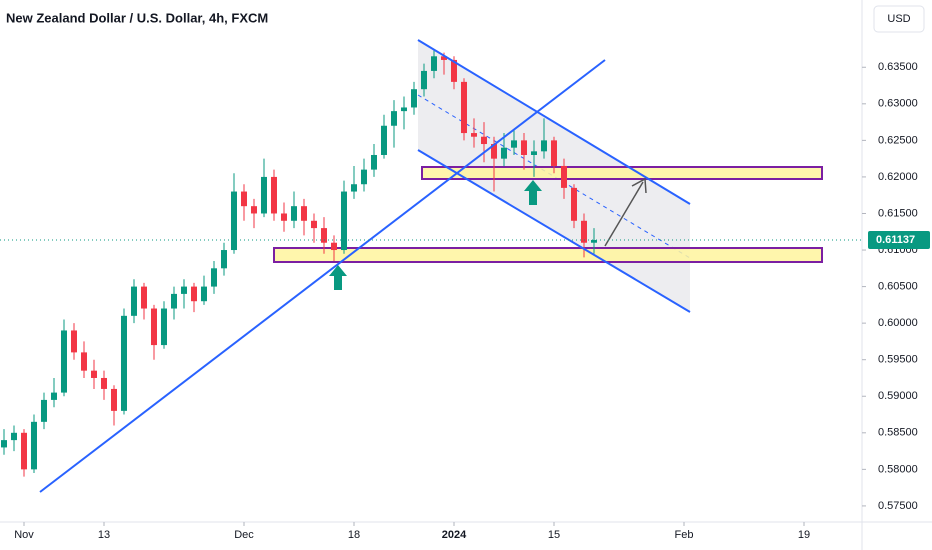 The image size is (932, 550). I want to click on y-tick-label: 0.62500, so click(898, 140).